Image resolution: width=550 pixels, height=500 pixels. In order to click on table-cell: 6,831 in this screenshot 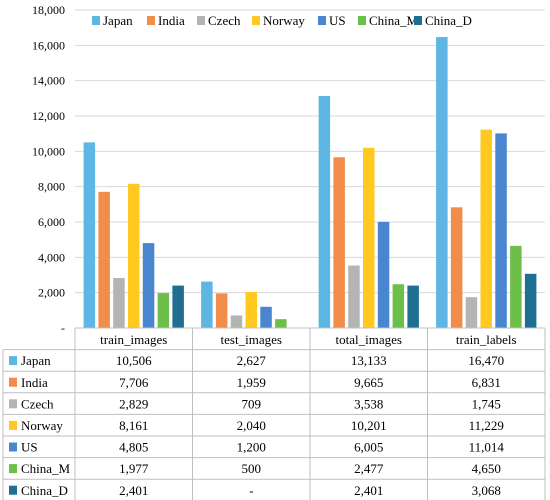, I will do `click(486, 382)`.